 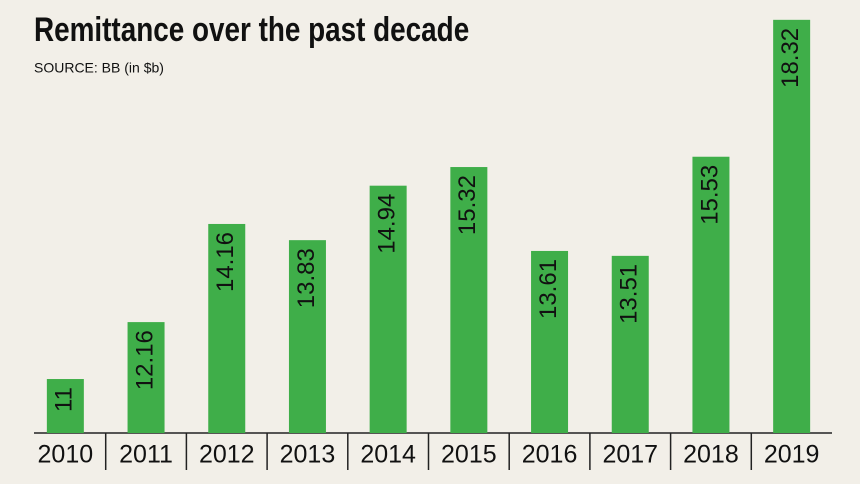 I want to click on value-label: 13.51, so click(x=629, y=294).